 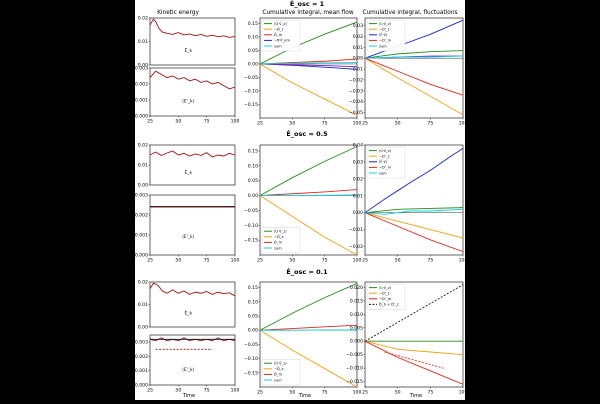 What do you see at coordinates (358, 162) in the screenshot?
I see `ytick-label: 0.03` at bounding box center [358, 162].